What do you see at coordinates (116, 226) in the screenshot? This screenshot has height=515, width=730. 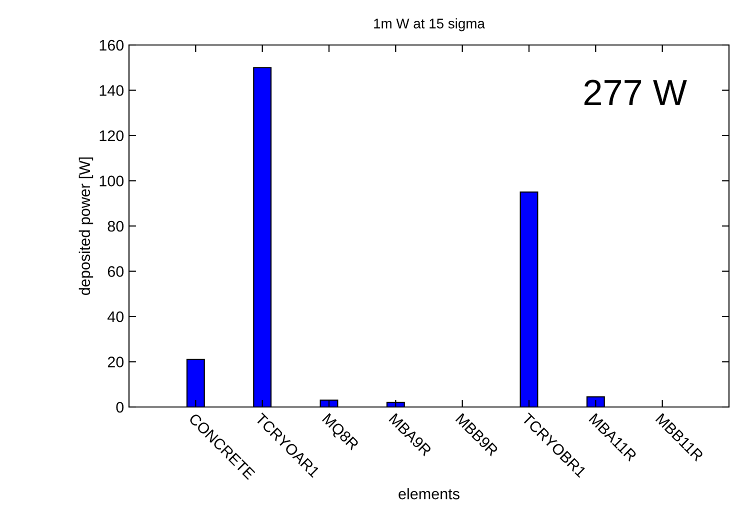 I see `y-tick-label: 80` at bounding box center [116, 226].